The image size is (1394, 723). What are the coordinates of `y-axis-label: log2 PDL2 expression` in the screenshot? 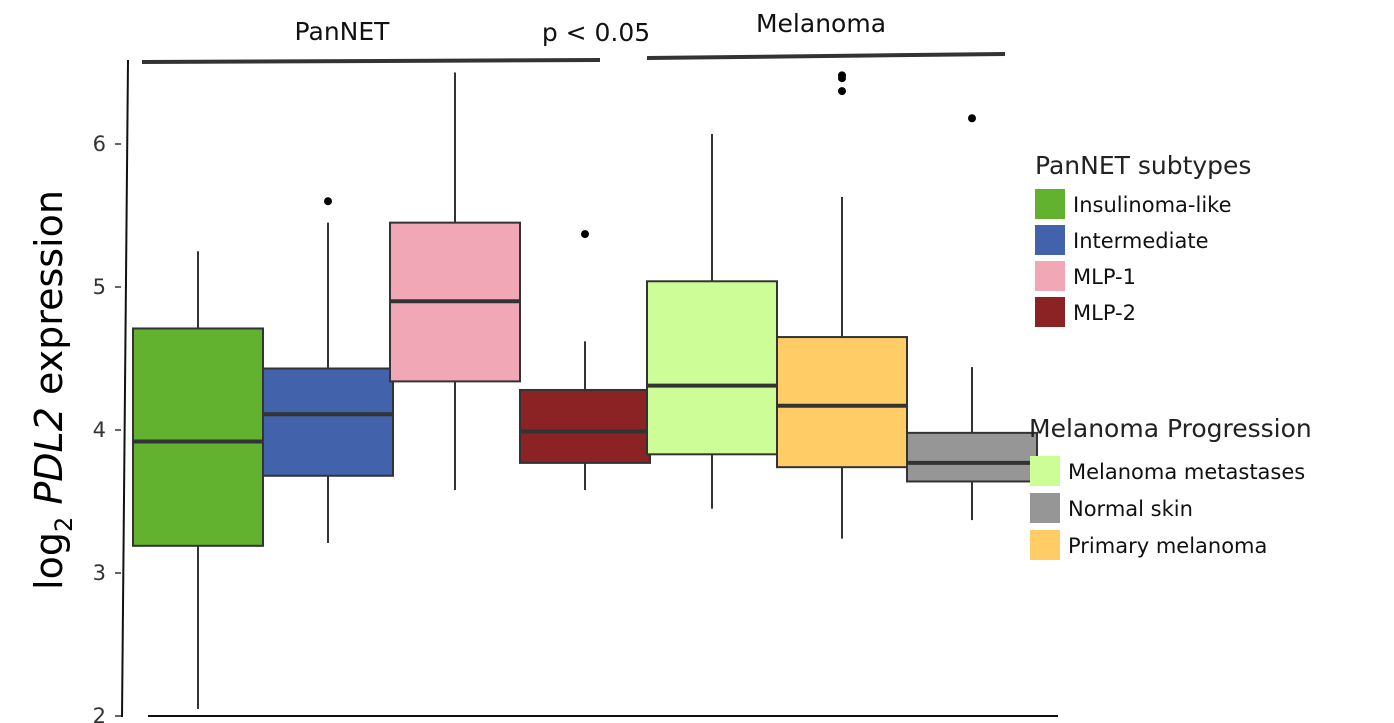 It's located at (52, 390).